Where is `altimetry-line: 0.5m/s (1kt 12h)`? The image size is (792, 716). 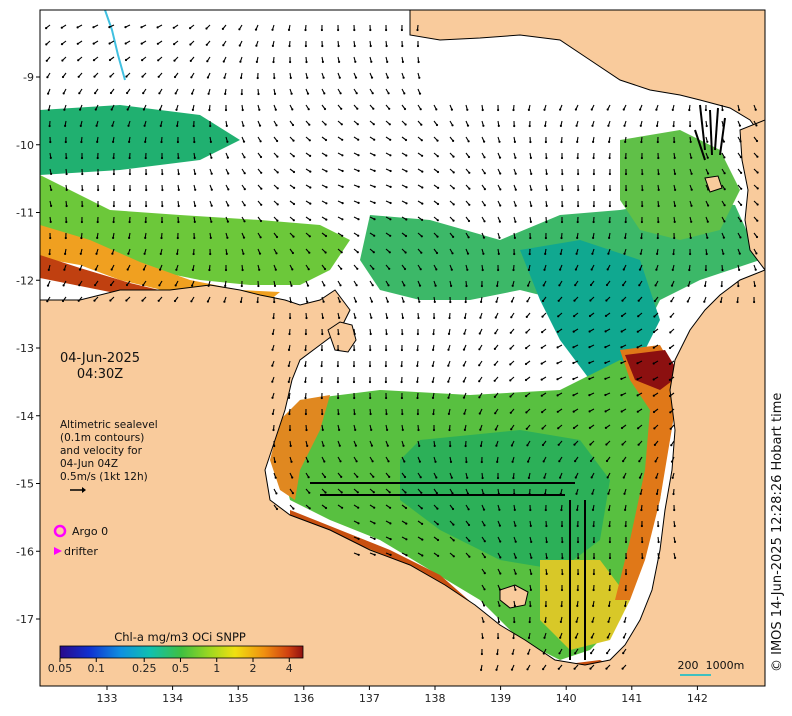 altimetry-line: 0.5m/s (1kt 12h) is located at coordinates (104, 477).